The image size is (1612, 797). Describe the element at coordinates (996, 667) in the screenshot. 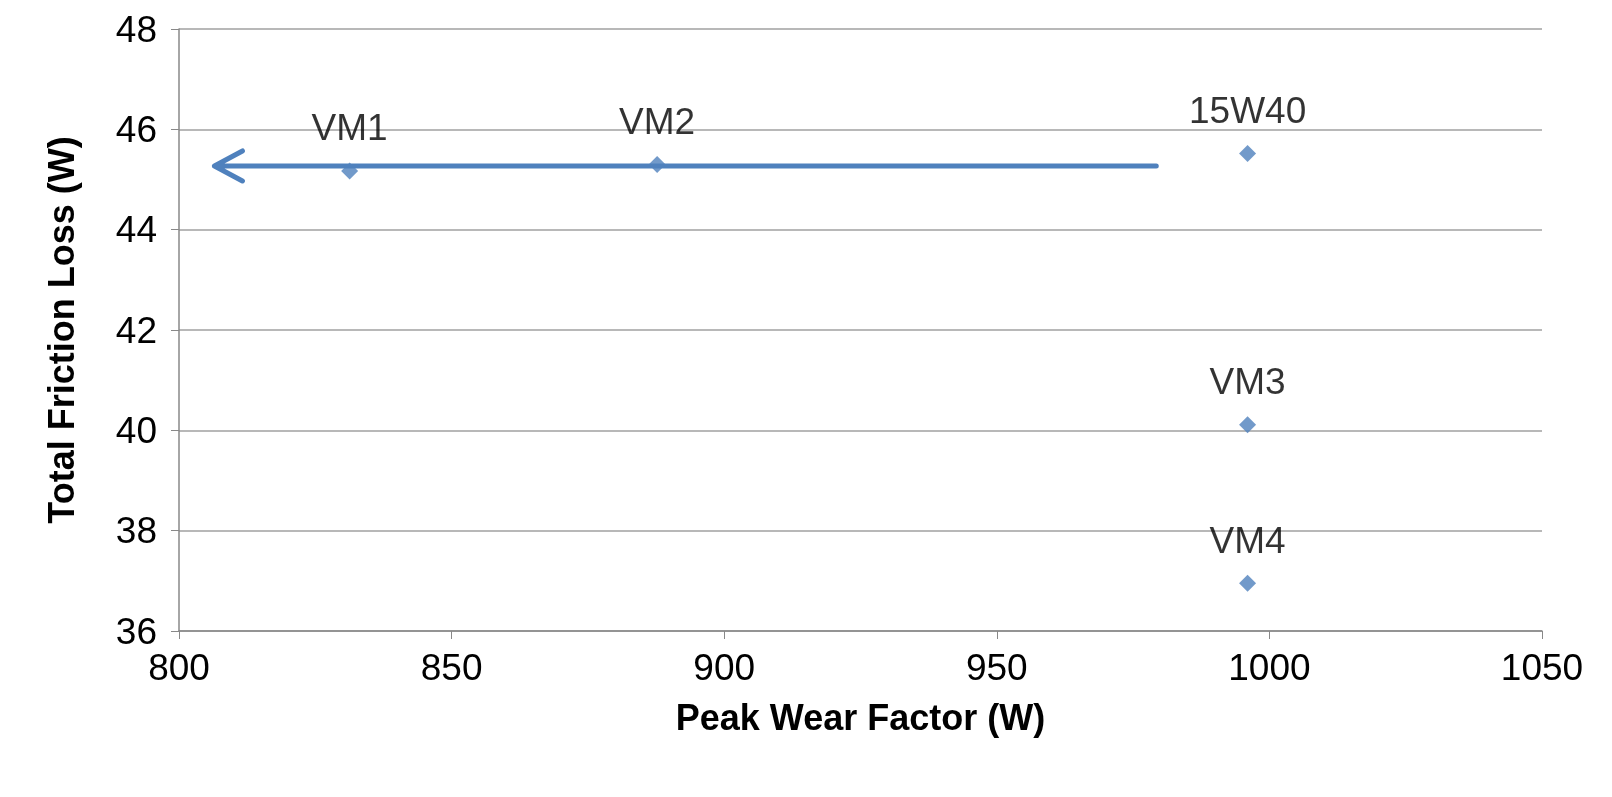

I see `x-tick-label: 950` at that location.